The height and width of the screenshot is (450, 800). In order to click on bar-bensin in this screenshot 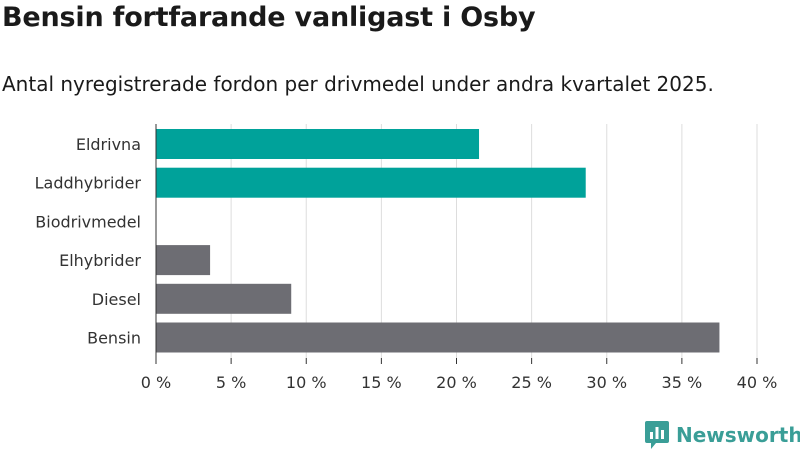, I will do `click(438, 337)`.